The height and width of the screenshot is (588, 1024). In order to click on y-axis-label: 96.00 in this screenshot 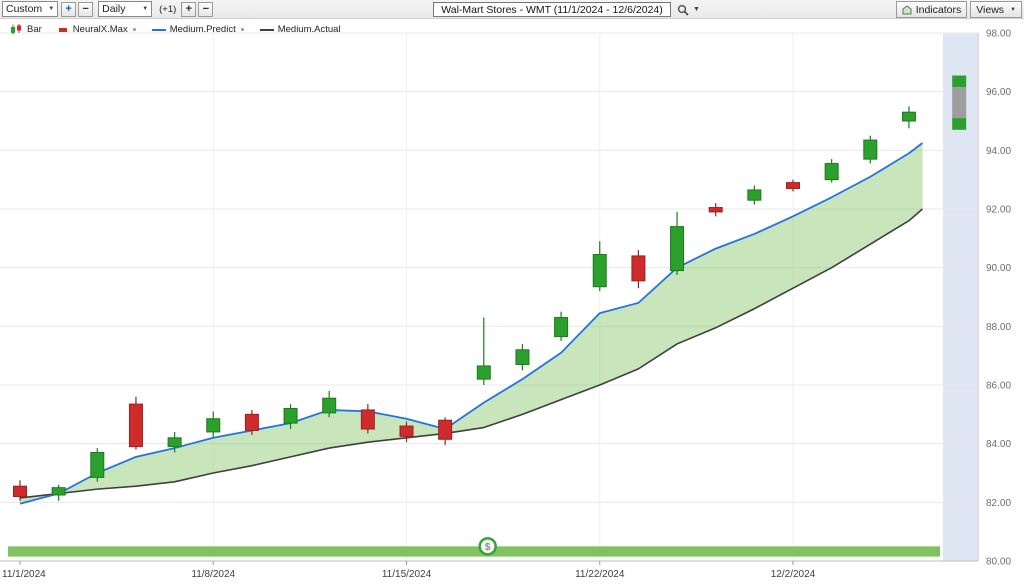, I will do `click(998, 92)`.